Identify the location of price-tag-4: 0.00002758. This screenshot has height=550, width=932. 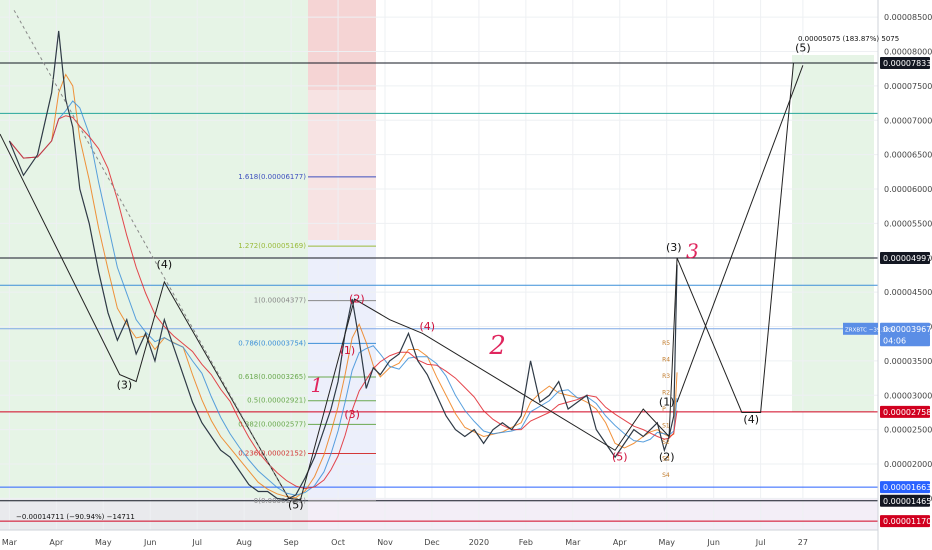
(907, 412).